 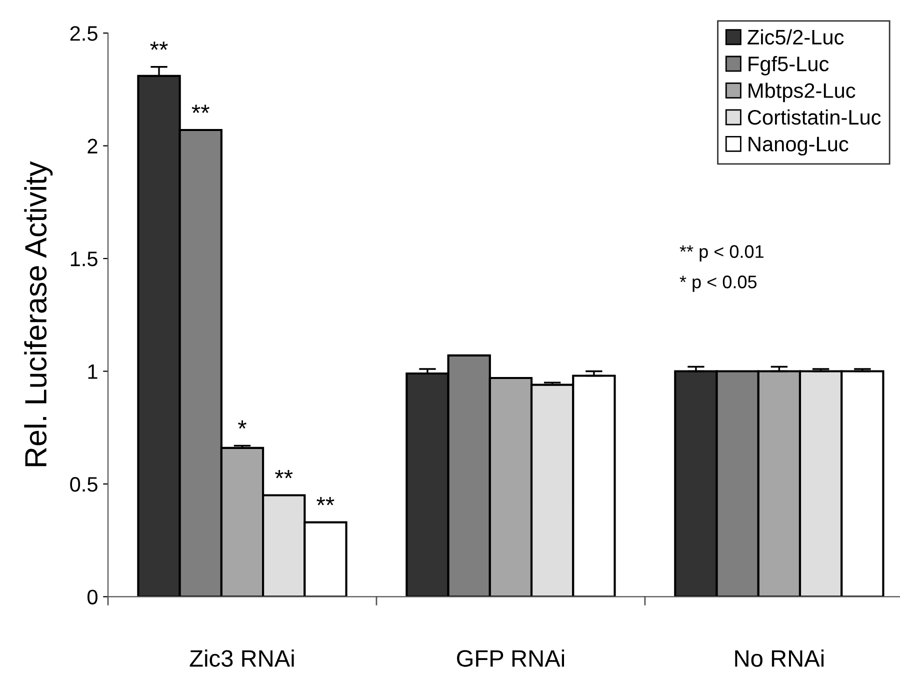 What do you see at coordinates (84, 259) in the screenshot?
I see `y-tick-label: 1.5` at bounding box center [84, 259].